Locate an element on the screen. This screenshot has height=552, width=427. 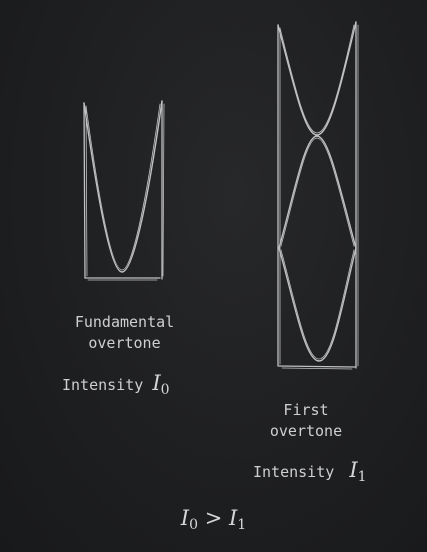
first-overtone-intensity-word: Intensity is located at coordinates (294, 472).